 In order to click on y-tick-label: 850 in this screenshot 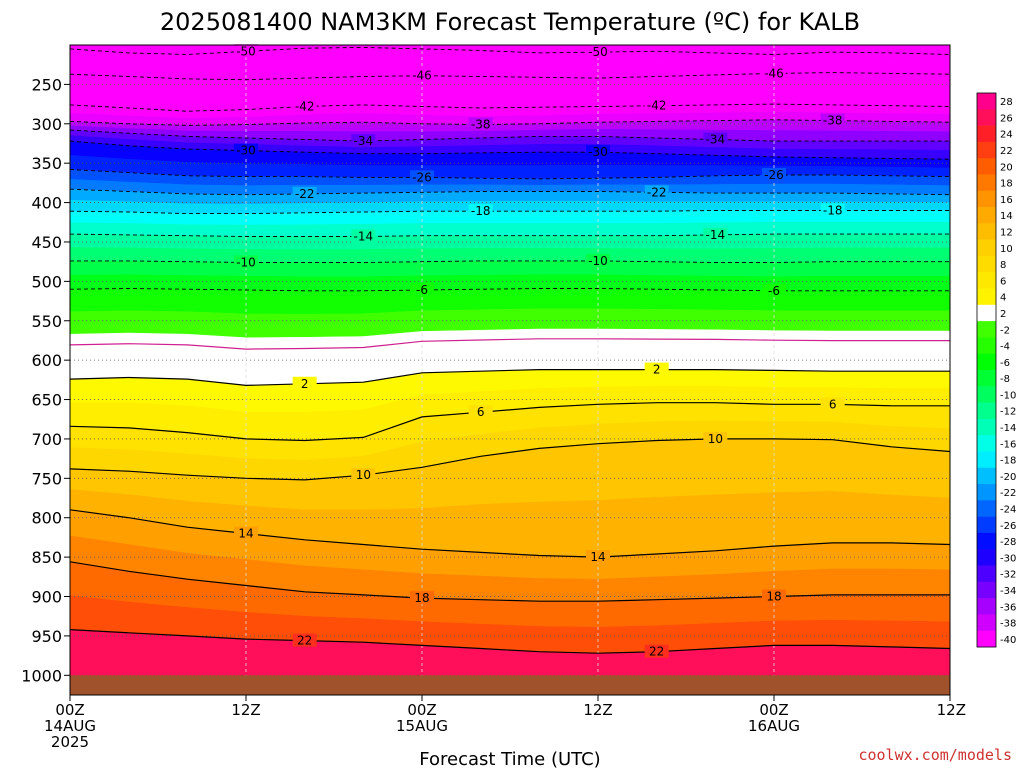, I will do `click(46, 557)`.